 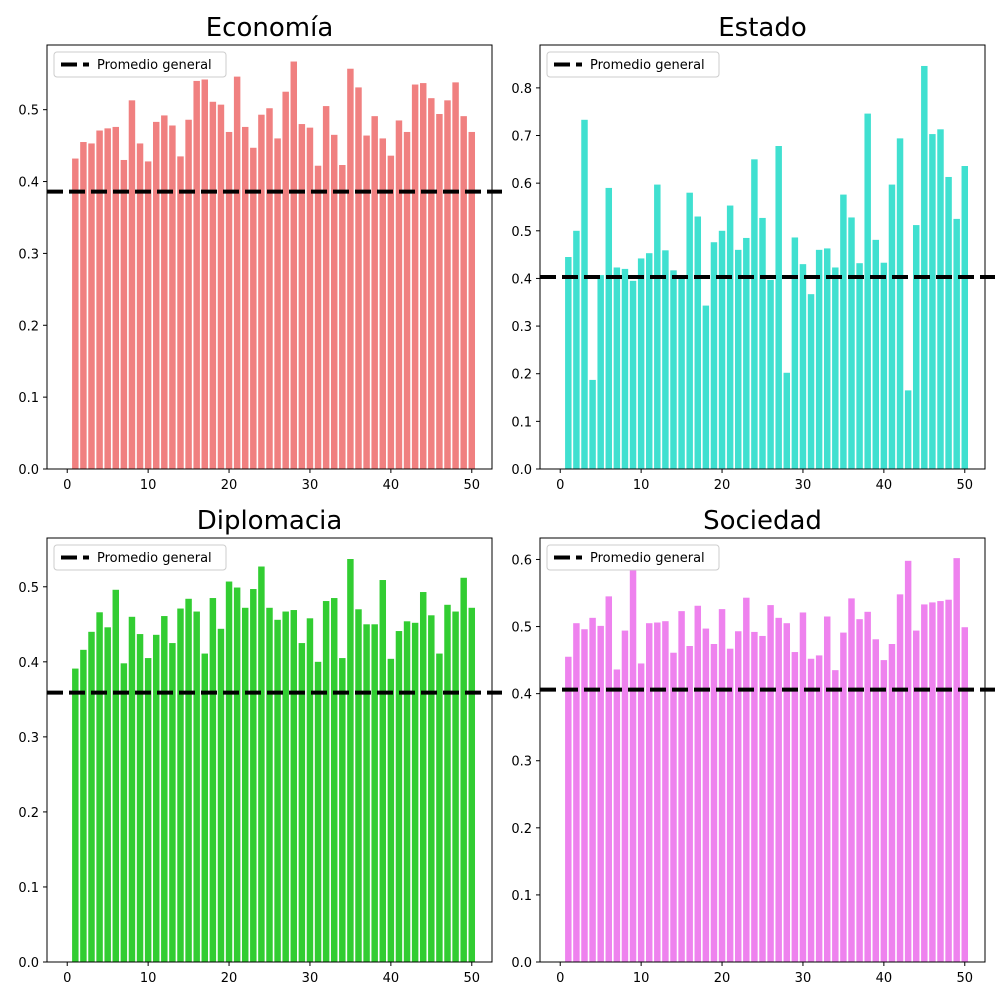 What do you see at coordinates (641, 978) in the screenshot?
I see `x-tick-label: 10` at bounding box center [641, 978].